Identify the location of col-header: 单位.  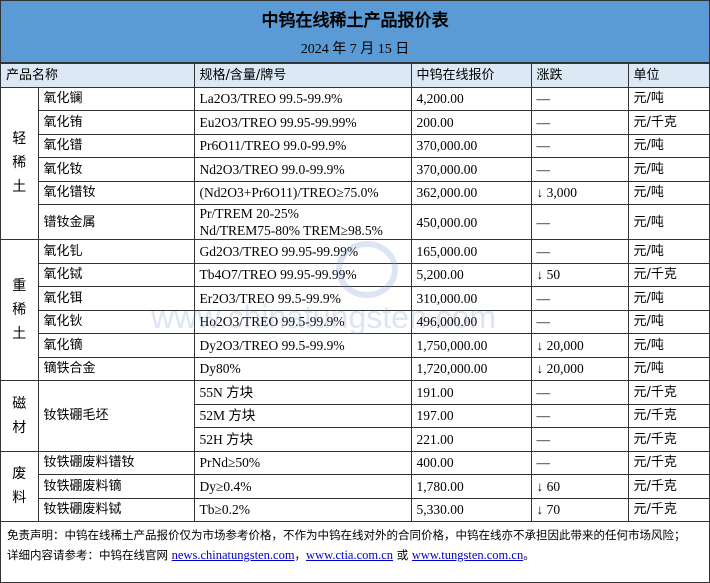
(668, 75).